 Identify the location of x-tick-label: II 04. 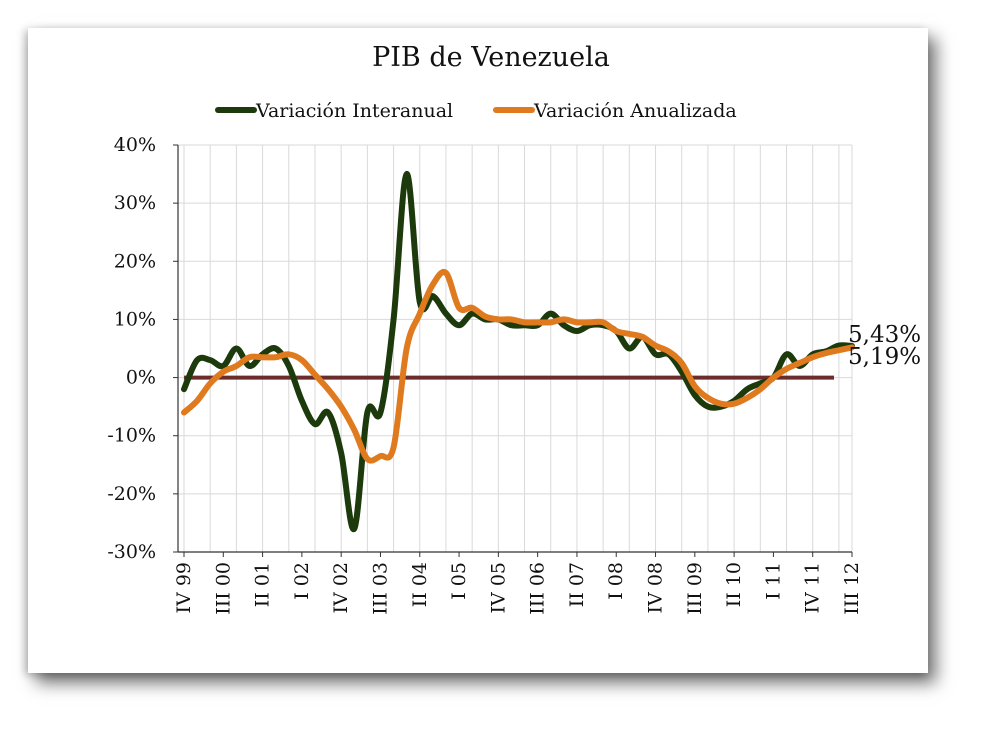
(420, 584).